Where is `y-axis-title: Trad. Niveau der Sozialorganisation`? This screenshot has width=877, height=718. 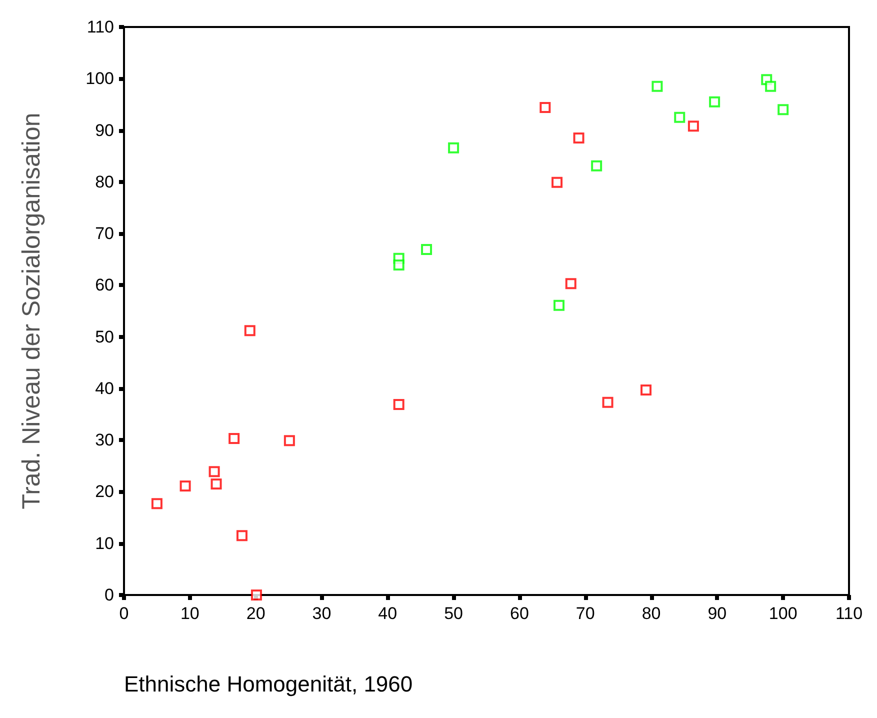 y-axis-title: Trad. Niveau der Sozialorganisation is located at coordinates (32, 311).